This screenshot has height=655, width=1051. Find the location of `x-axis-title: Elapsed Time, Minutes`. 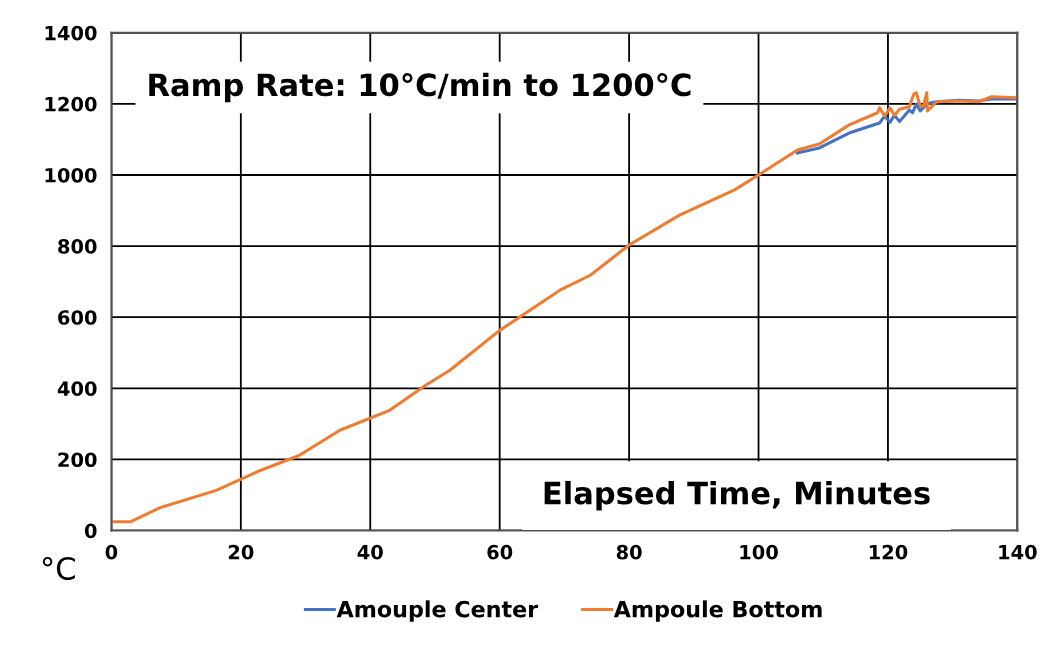

x-axis-title: Elapsed Time, Minutes is located at coordinates (737, 495).